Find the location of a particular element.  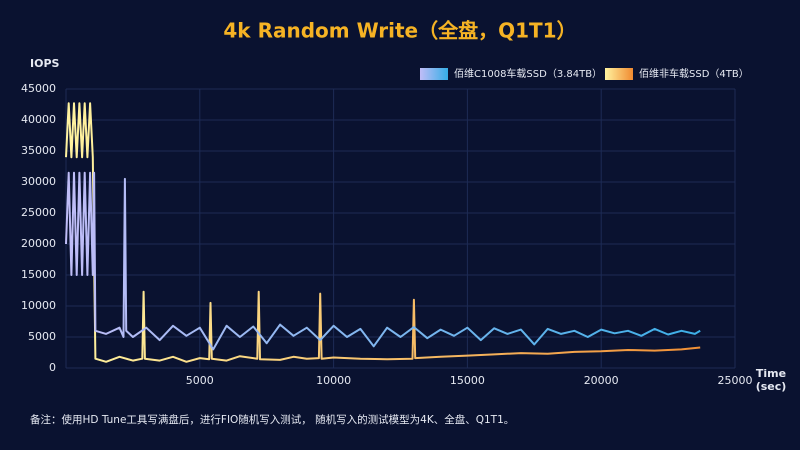

y-tick-label: 25000 is located at coordinates (38, 212).